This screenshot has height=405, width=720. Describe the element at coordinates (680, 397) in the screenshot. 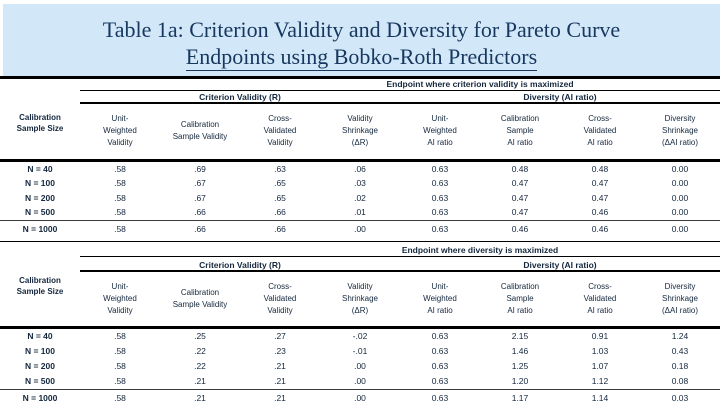

I see `data-cell: 0.03` at that location.